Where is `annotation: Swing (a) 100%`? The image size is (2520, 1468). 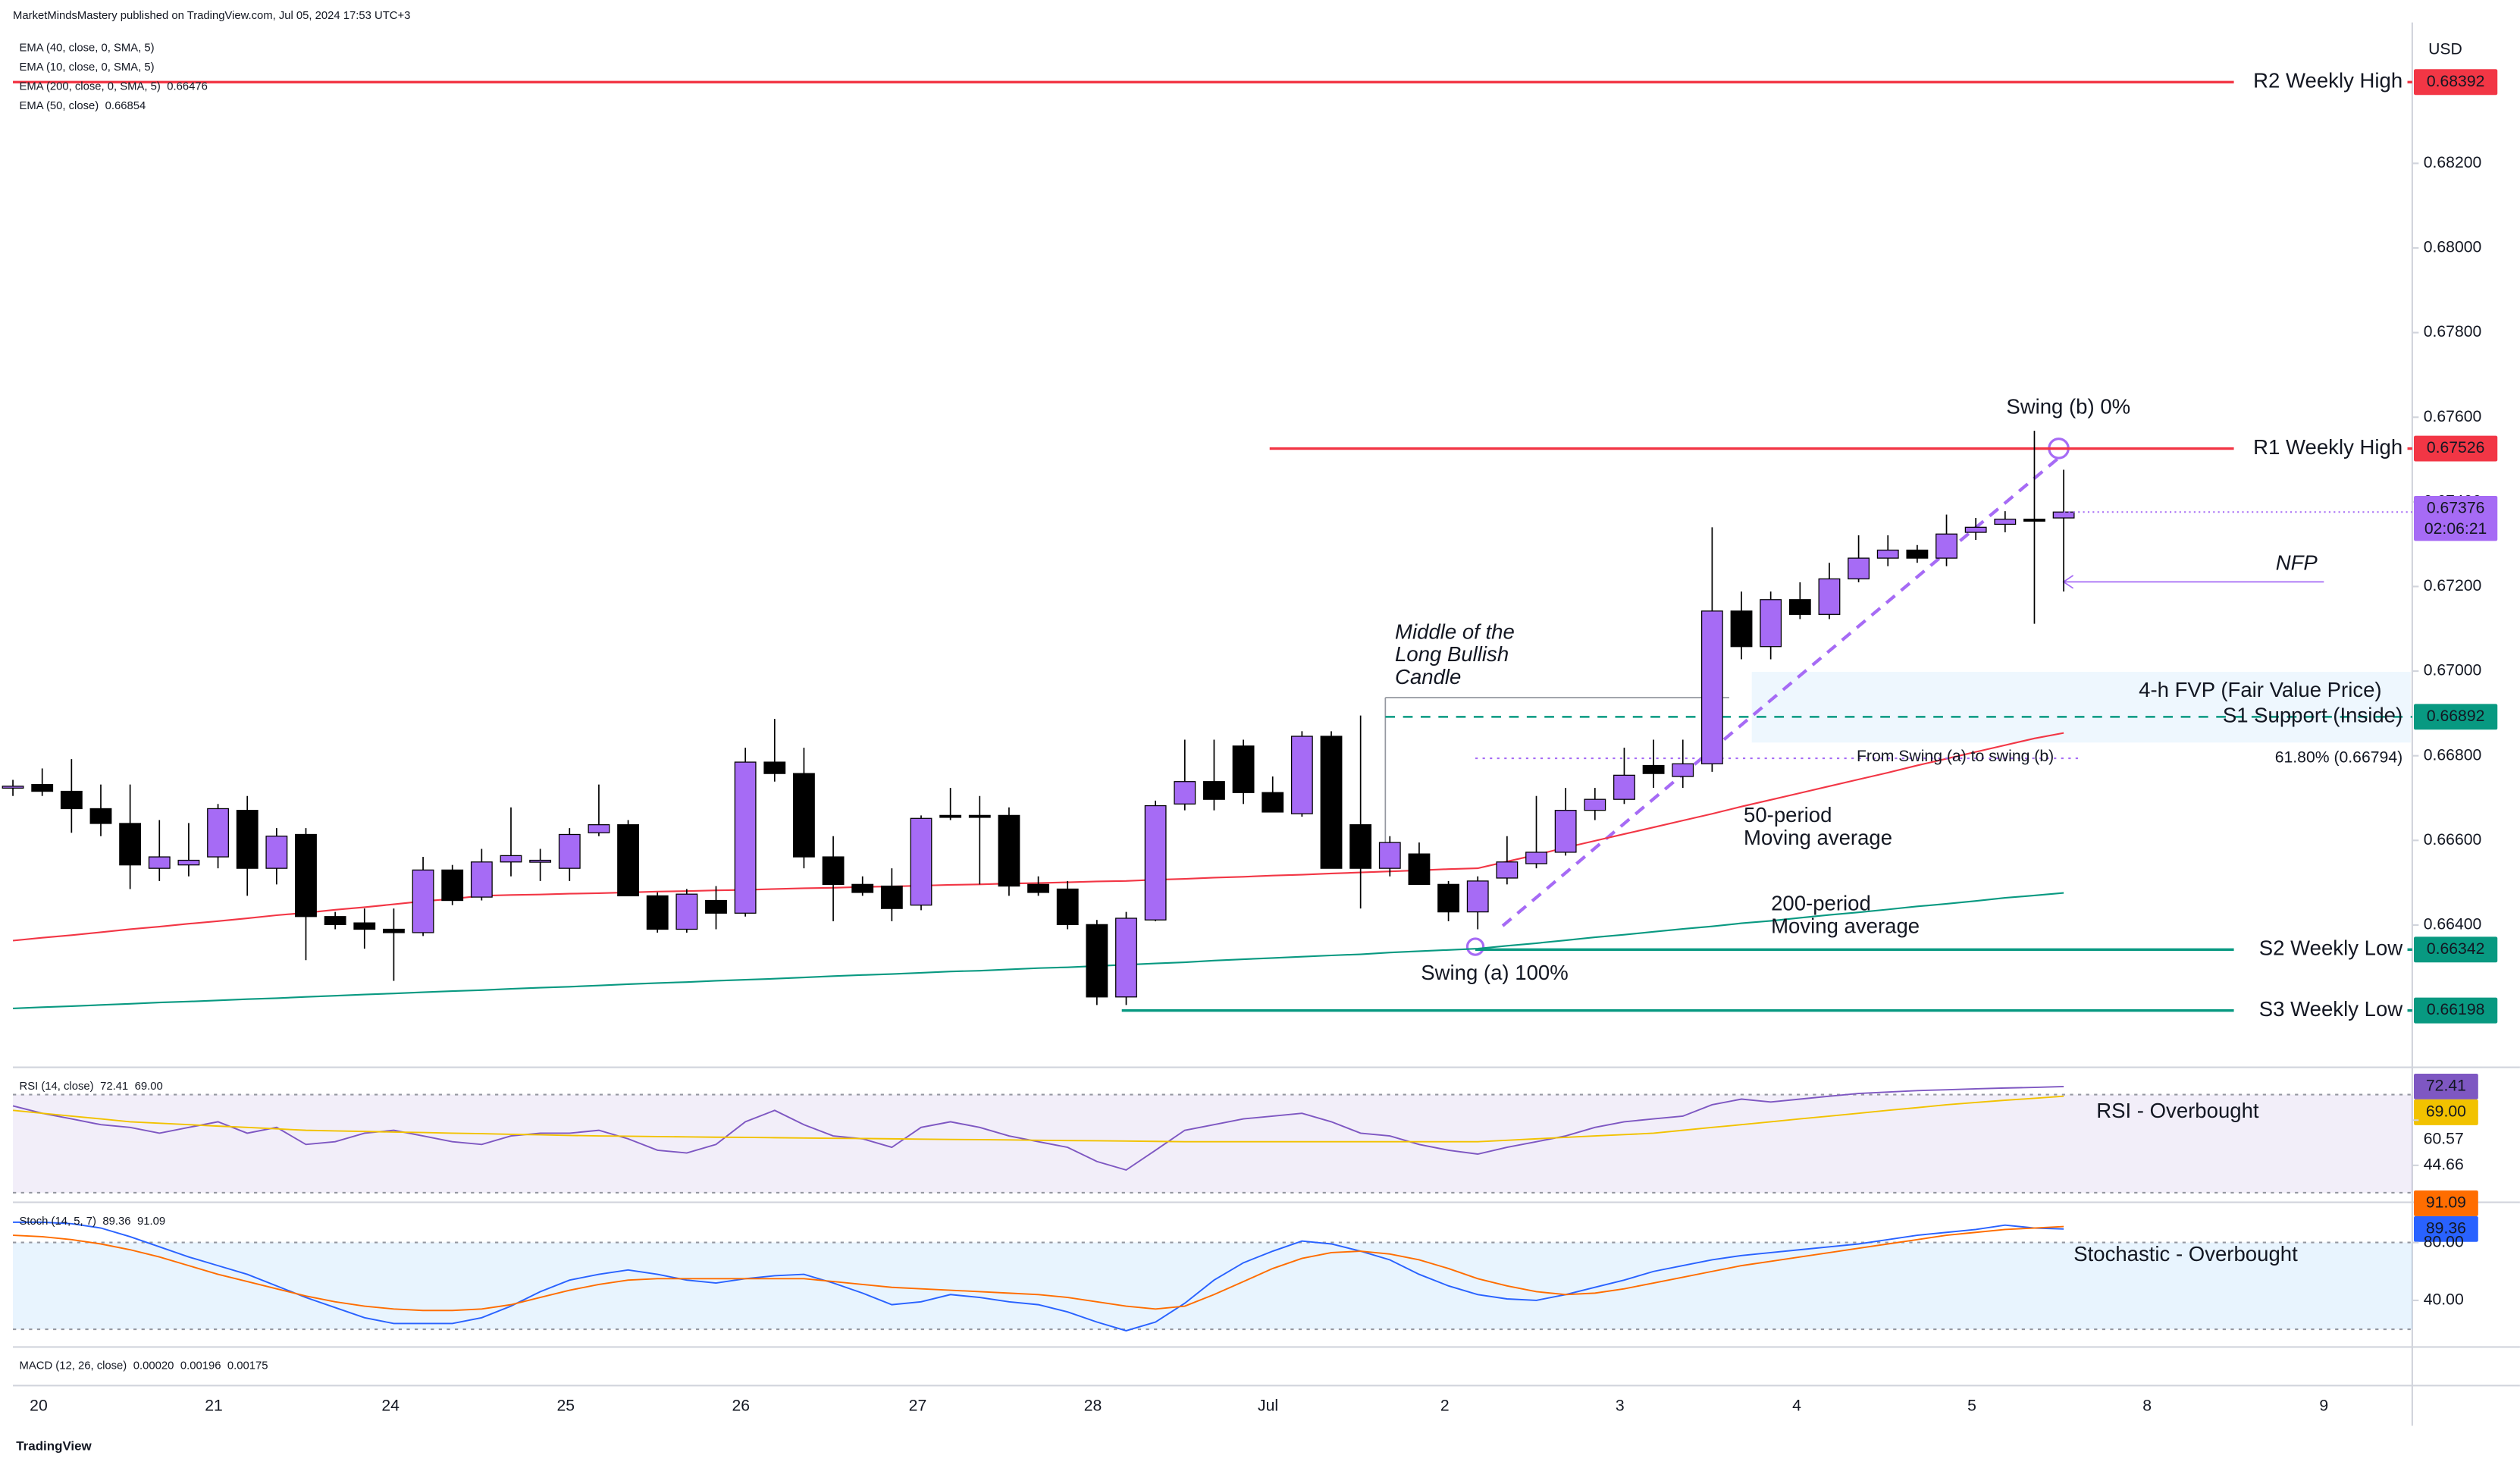 annotation: Swing (a) 100% is located at coordinates (1494, 972).